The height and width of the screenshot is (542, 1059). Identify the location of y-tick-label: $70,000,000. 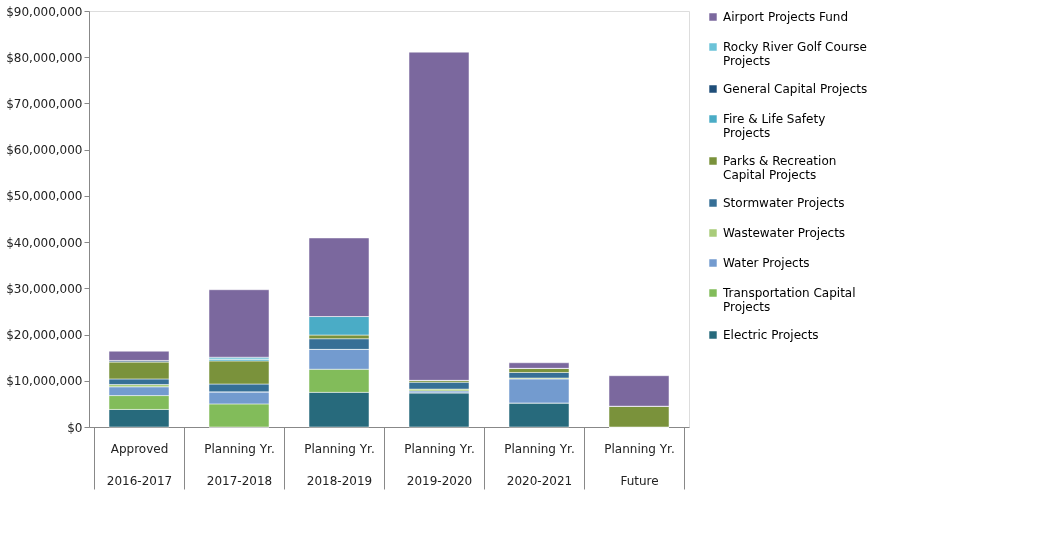
(44, 103).